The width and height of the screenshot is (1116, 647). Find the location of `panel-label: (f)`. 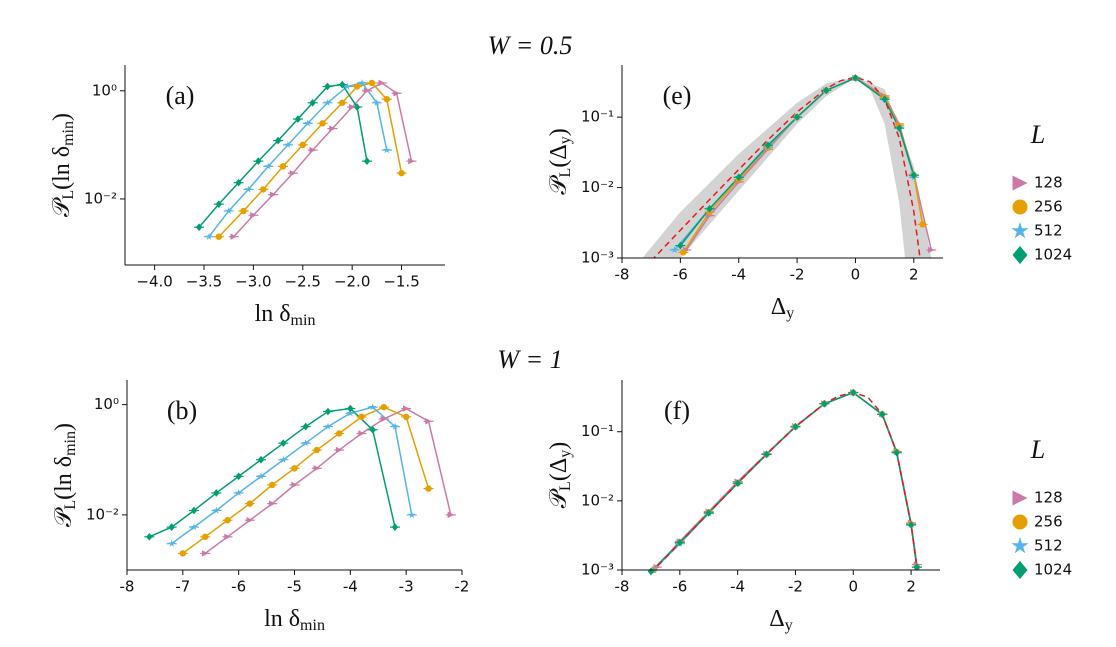

panel-label: (f) is located at coordinates (677, 410).